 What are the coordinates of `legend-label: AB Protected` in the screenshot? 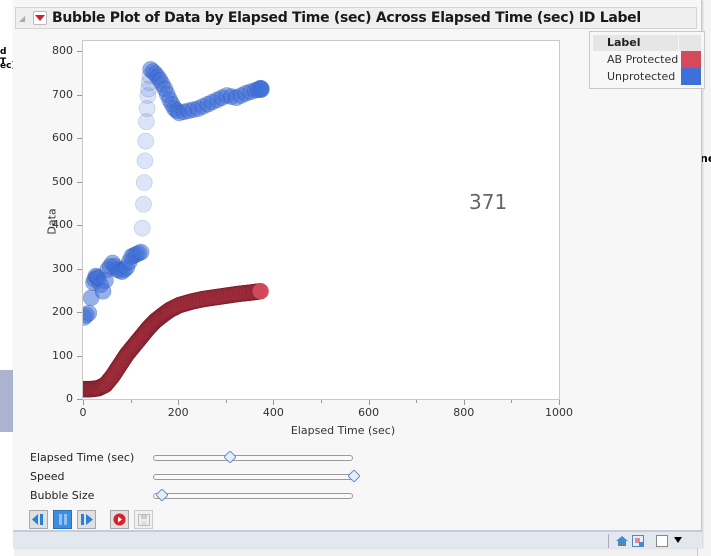 It's located at (643, 59).